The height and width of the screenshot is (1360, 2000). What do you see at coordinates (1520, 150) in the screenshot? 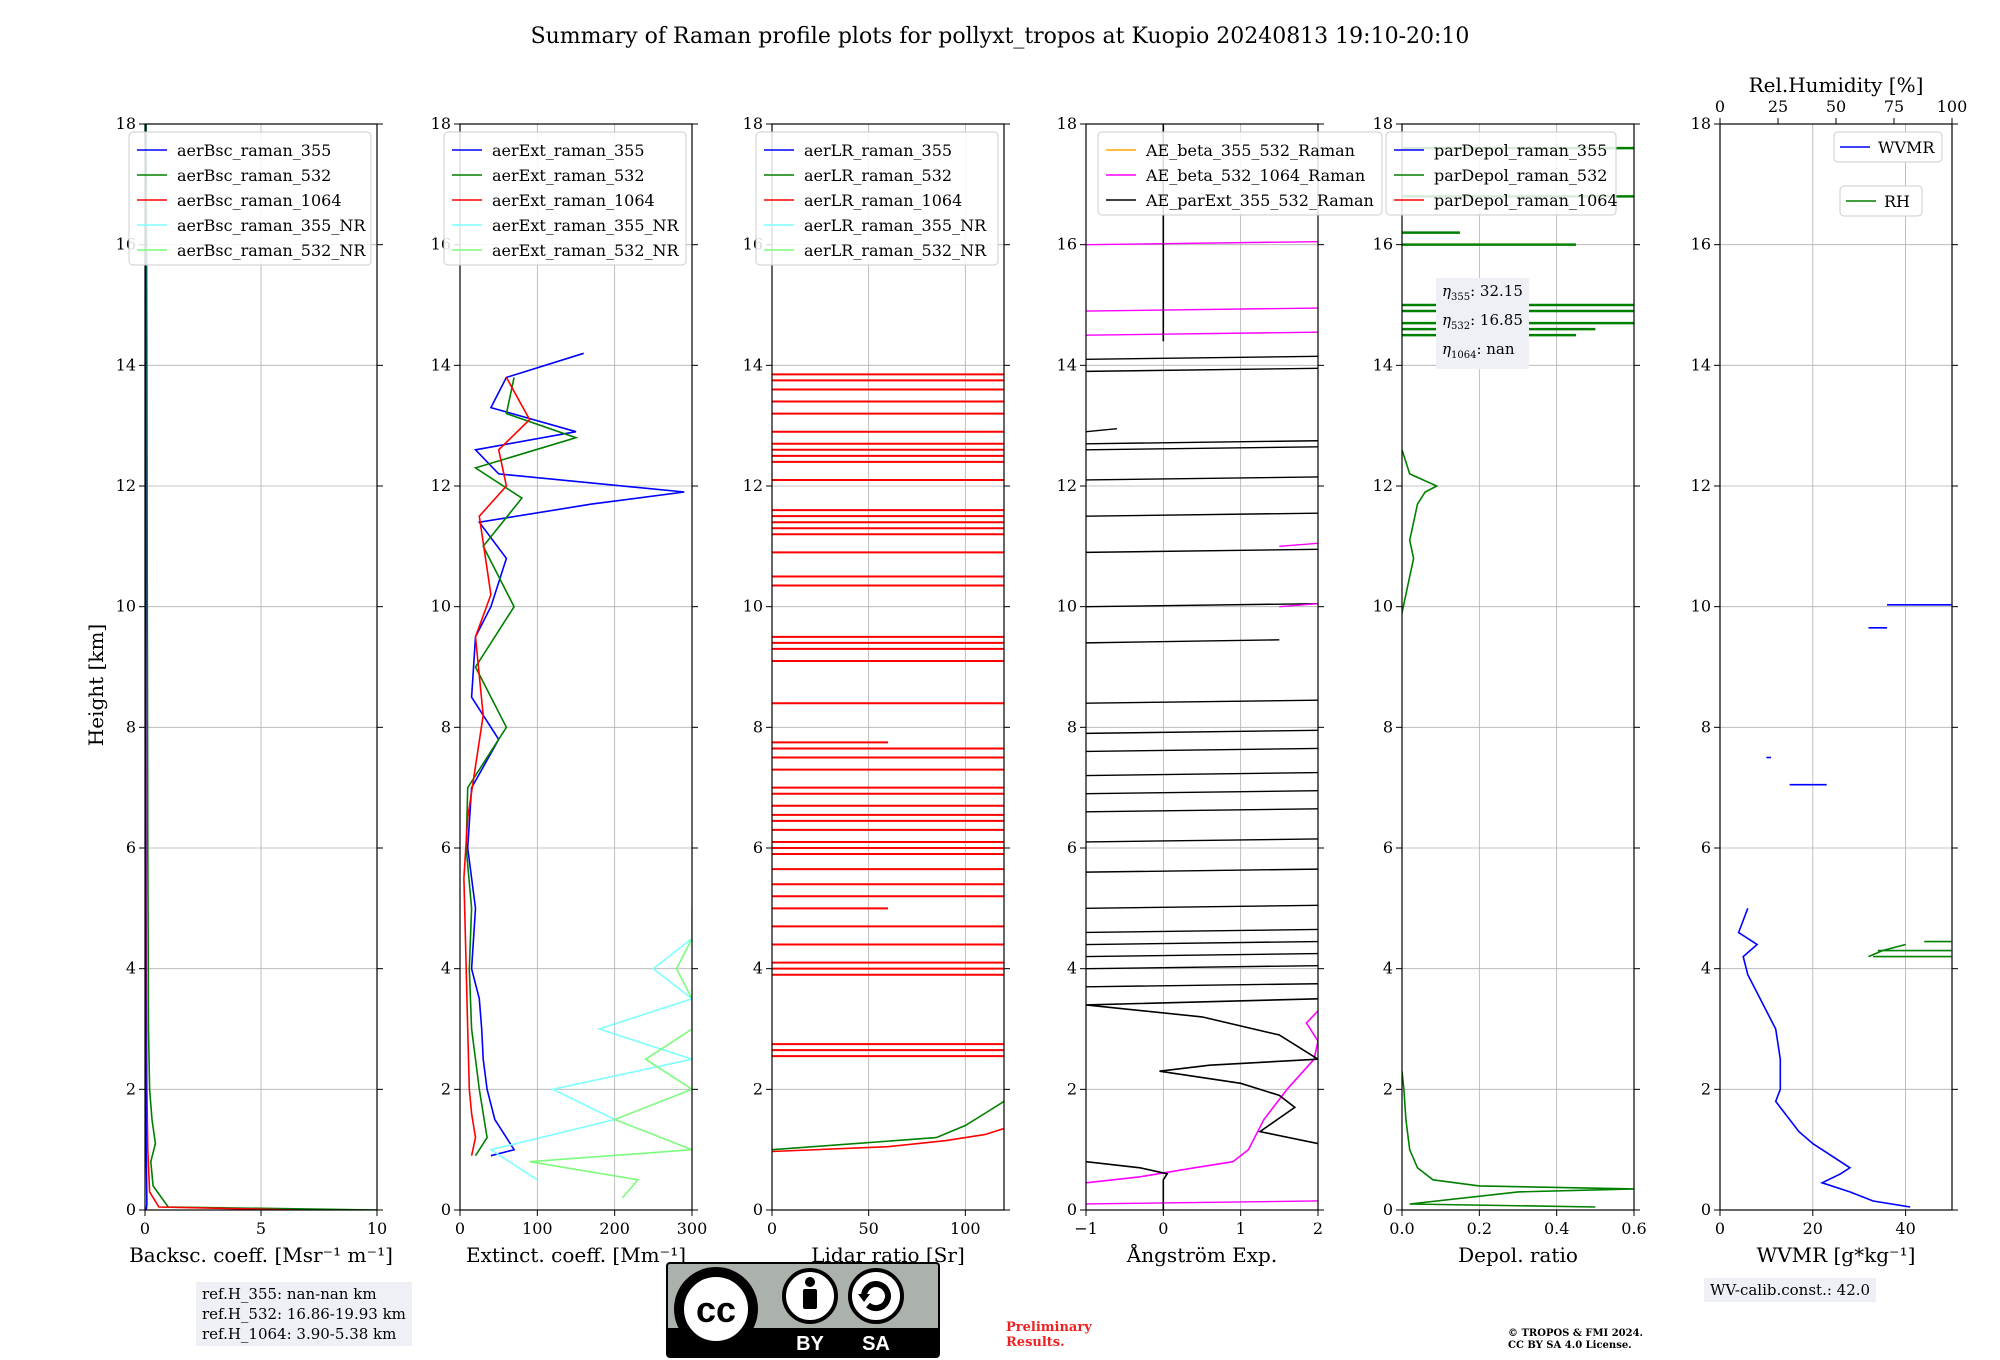
I see `legend-label-0: parDepol_raman_355` at bounding box center [1520, 150].